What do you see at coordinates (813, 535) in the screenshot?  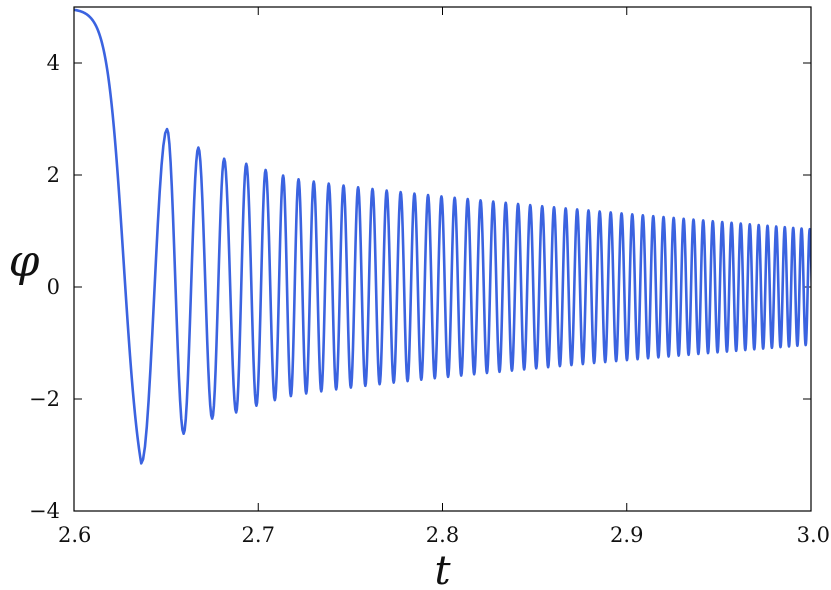 I see `x-tick-label: 3.0` at bounding box center [813, 535].